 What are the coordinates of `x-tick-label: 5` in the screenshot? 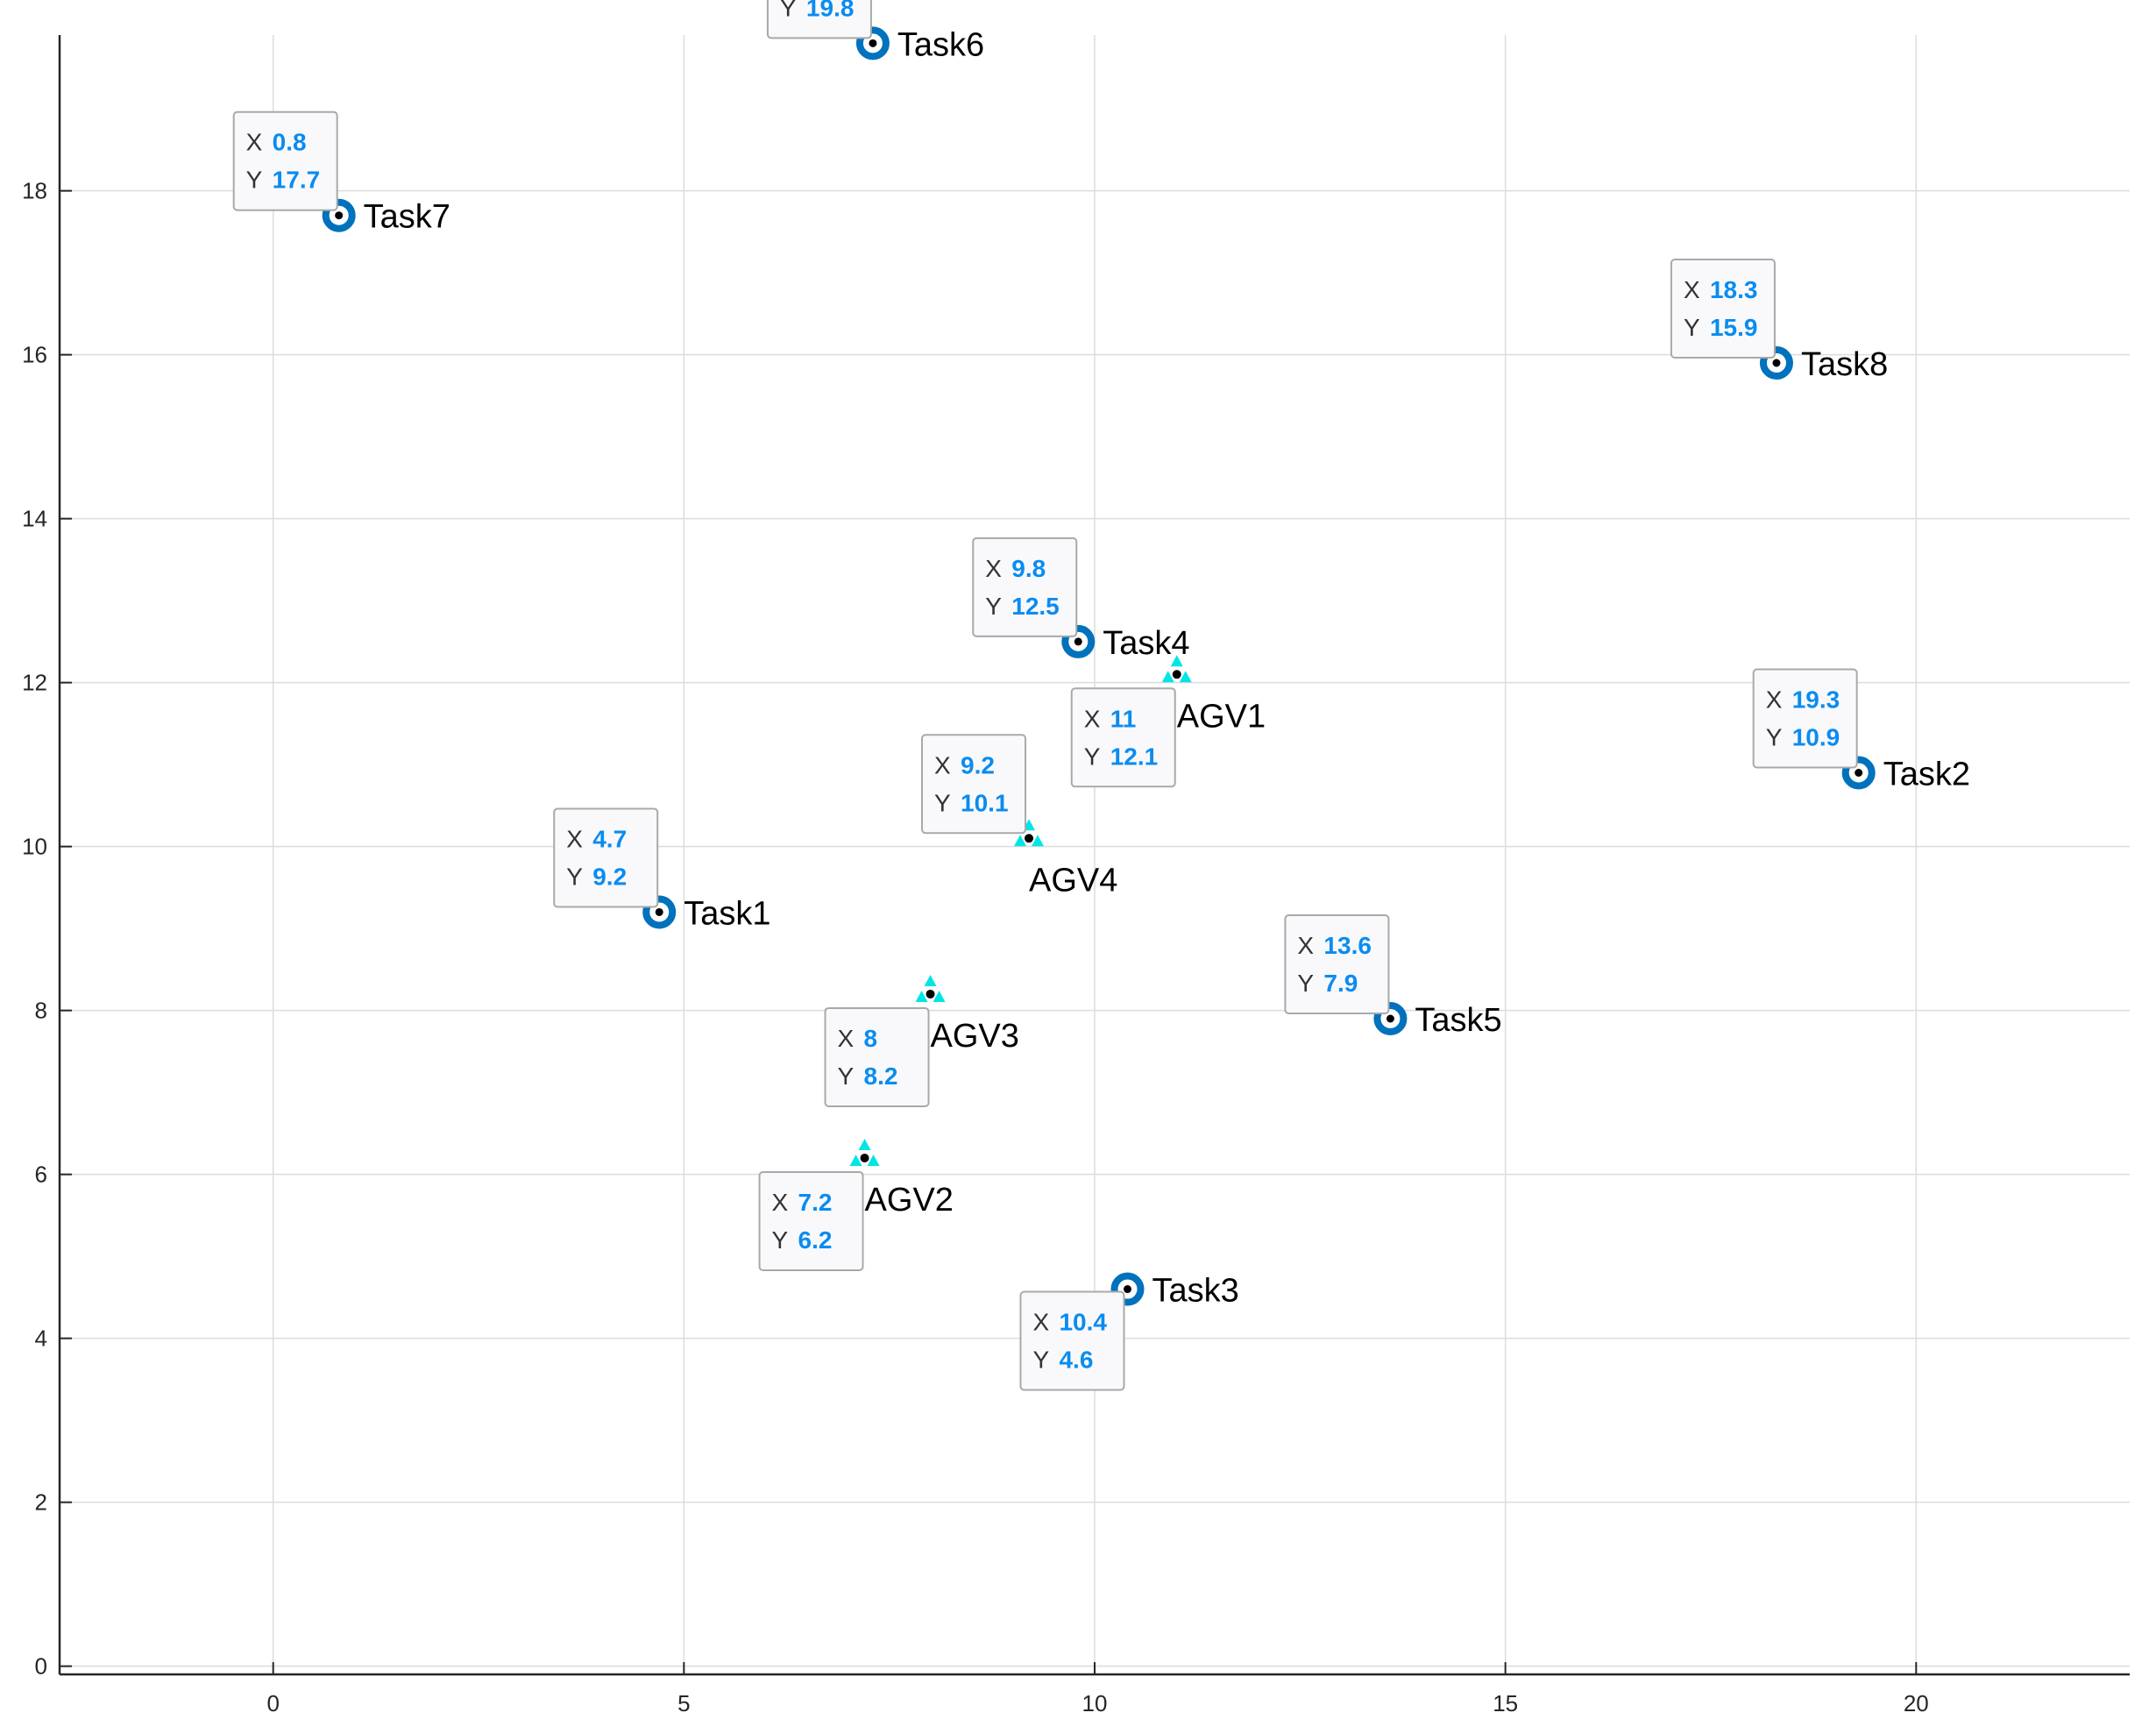 It's located at (683, 1703).